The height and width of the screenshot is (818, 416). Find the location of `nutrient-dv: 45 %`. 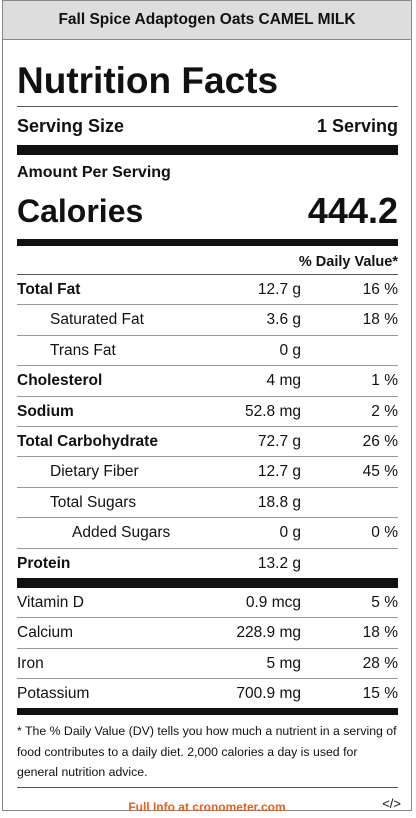

nutrient-dv: 45 % is located at coordinates (380, 472).